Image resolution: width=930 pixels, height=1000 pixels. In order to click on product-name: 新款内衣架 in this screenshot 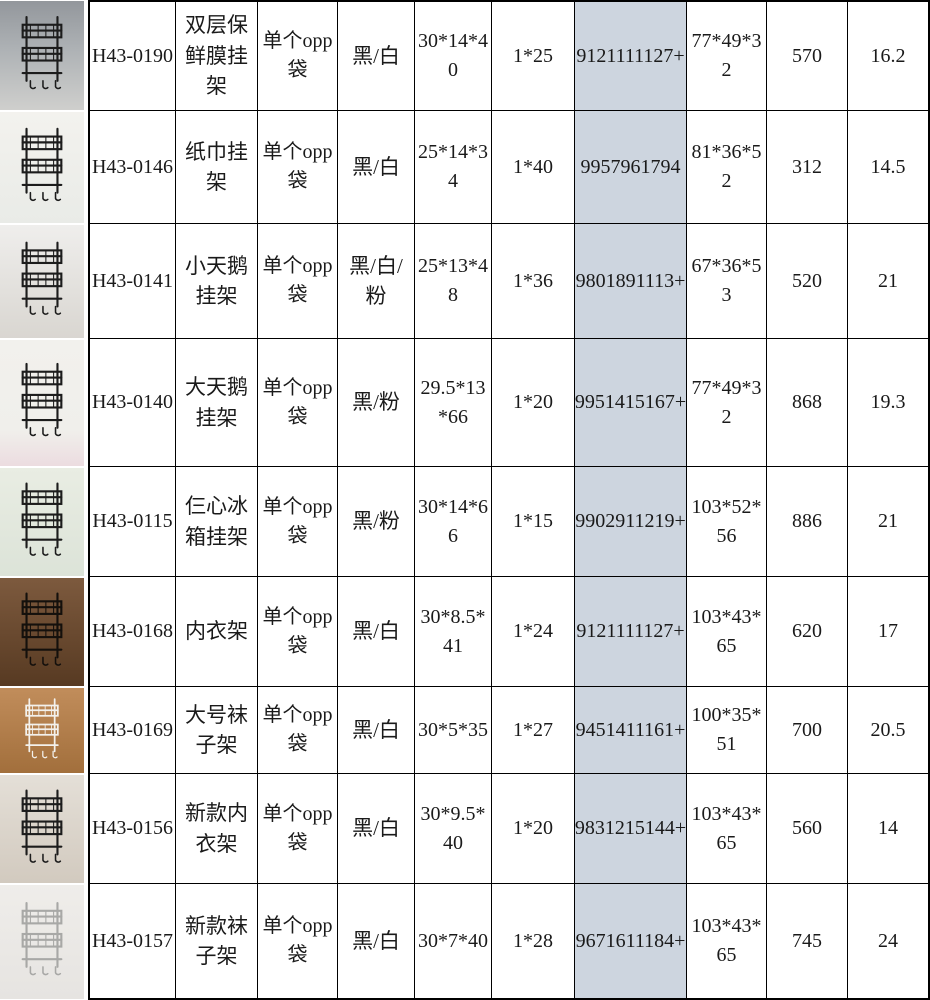, I will do `click(217, 829)`.